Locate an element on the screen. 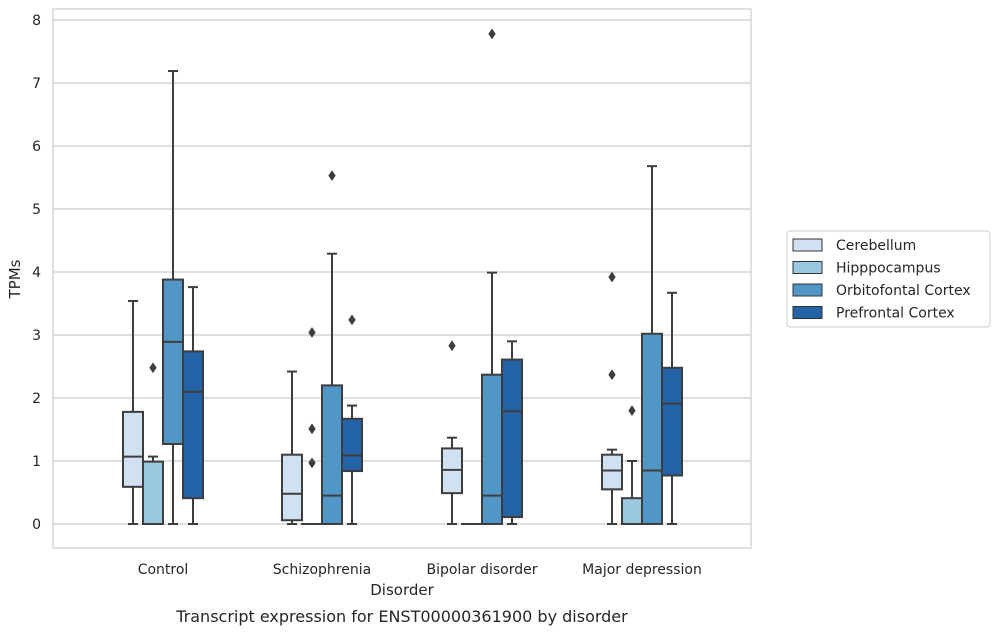 Image resolution: width=999 pixels, height=634 pixels. x-axis-label: Disorder is located at coordinates (402, 590).